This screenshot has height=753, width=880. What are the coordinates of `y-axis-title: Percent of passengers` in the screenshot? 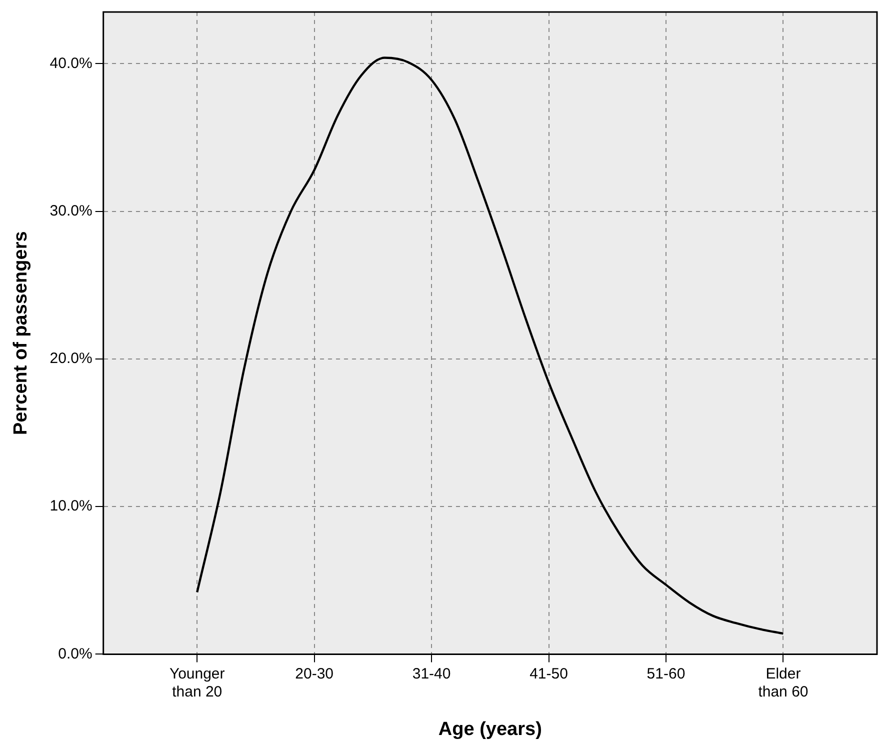 It's located at (21, 333).